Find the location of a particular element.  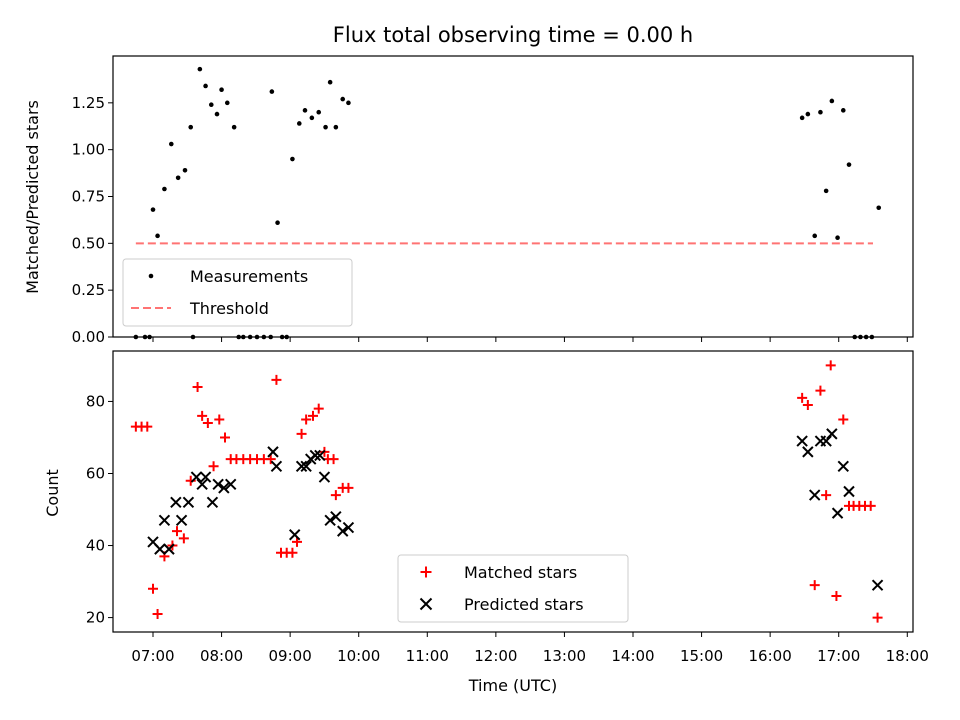

x-tick-label: 07:00 is located at coordinates (152, 656).